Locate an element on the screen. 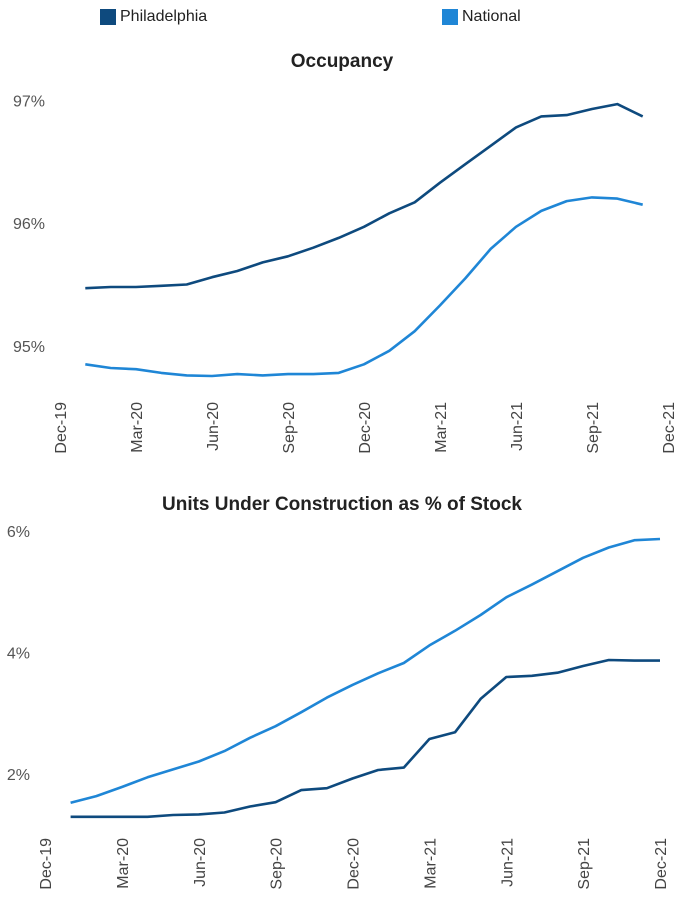 This screenshot has height=909, width=684. chart-title: Units Under Construction as % of Stock is located at coordinates (342, 504).